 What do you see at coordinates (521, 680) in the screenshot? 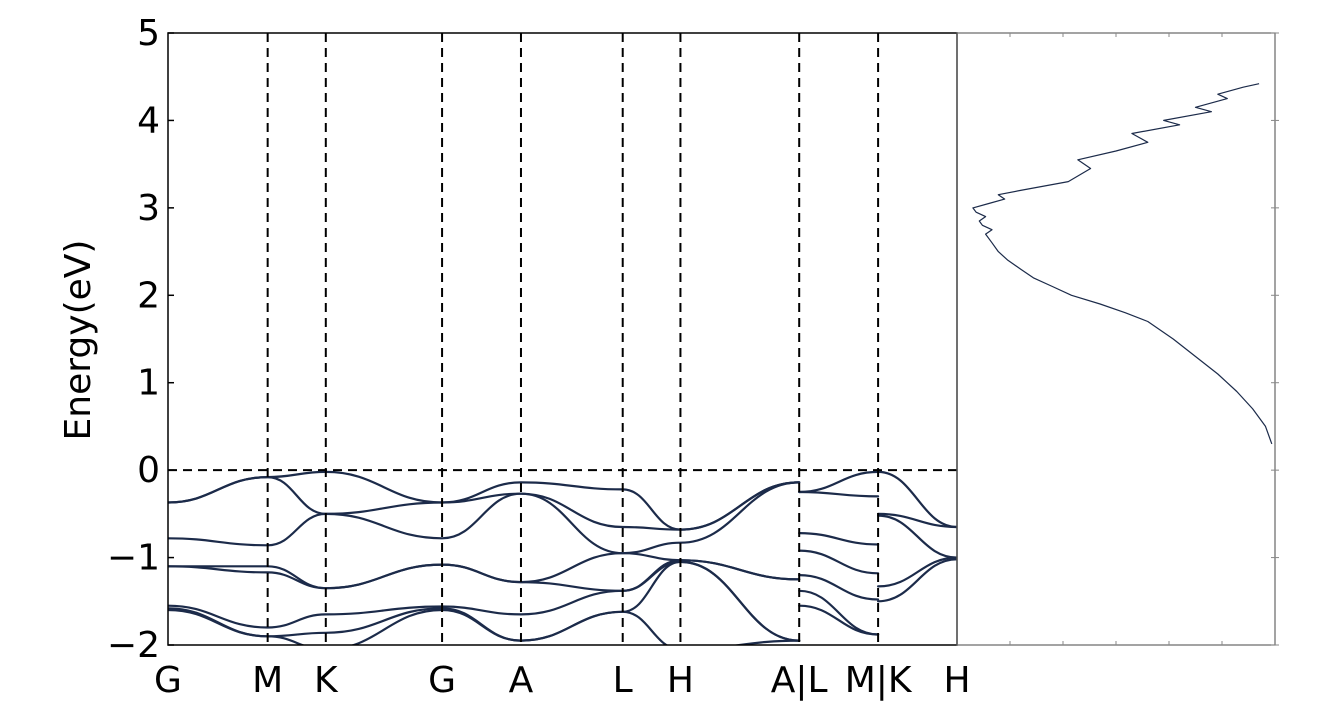
I see `kpath-label: A` at bounding box center [521, 680].